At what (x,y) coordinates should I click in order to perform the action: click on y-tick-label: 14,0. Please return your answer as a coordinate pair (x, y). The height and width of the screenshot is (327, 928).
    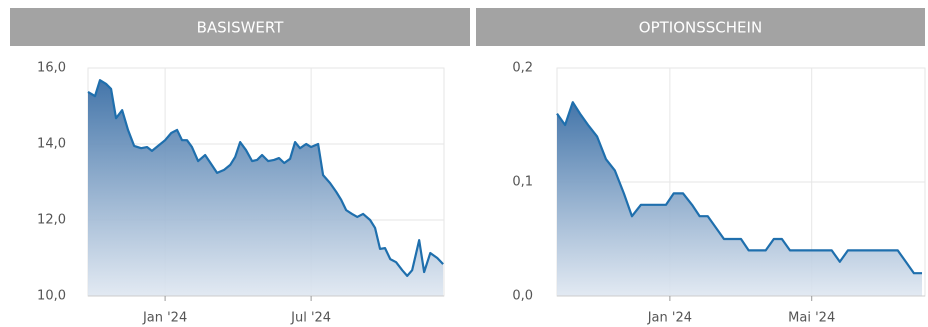
    Looking at the image, I should click on (51, 144).